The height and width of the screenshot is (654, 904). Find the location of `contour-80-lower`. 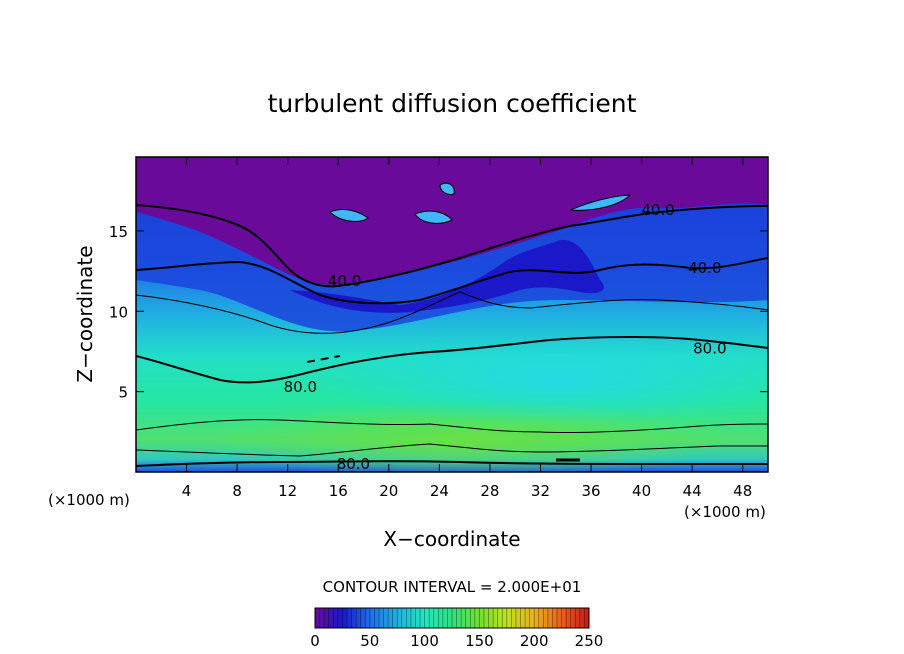

contour-80-lower is located at coordinates (452, 426).